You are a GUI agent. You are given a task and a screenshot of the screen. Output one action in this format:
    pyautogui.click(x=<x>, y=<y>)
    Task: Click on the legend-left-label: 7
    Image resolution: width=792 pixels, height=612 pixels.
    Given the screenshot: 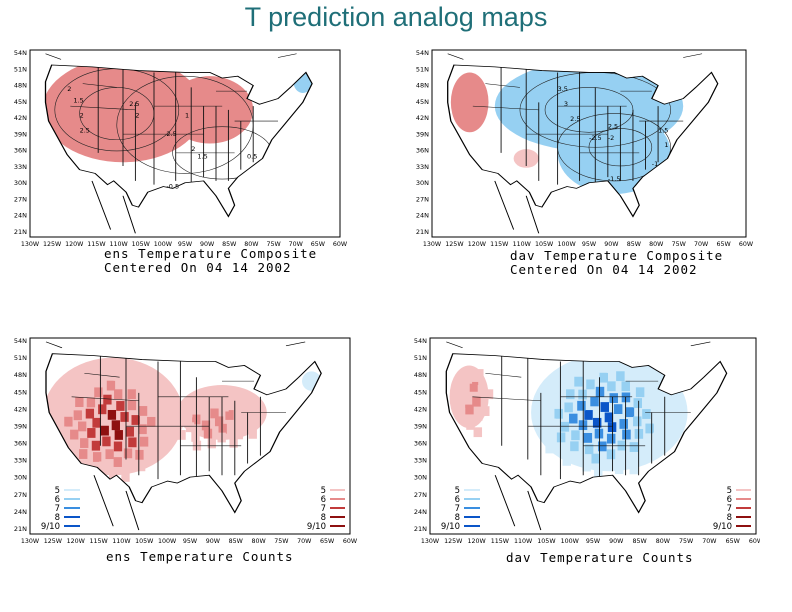 What is the action you would take?
    pyautogui.click(x=57, y=509)
    